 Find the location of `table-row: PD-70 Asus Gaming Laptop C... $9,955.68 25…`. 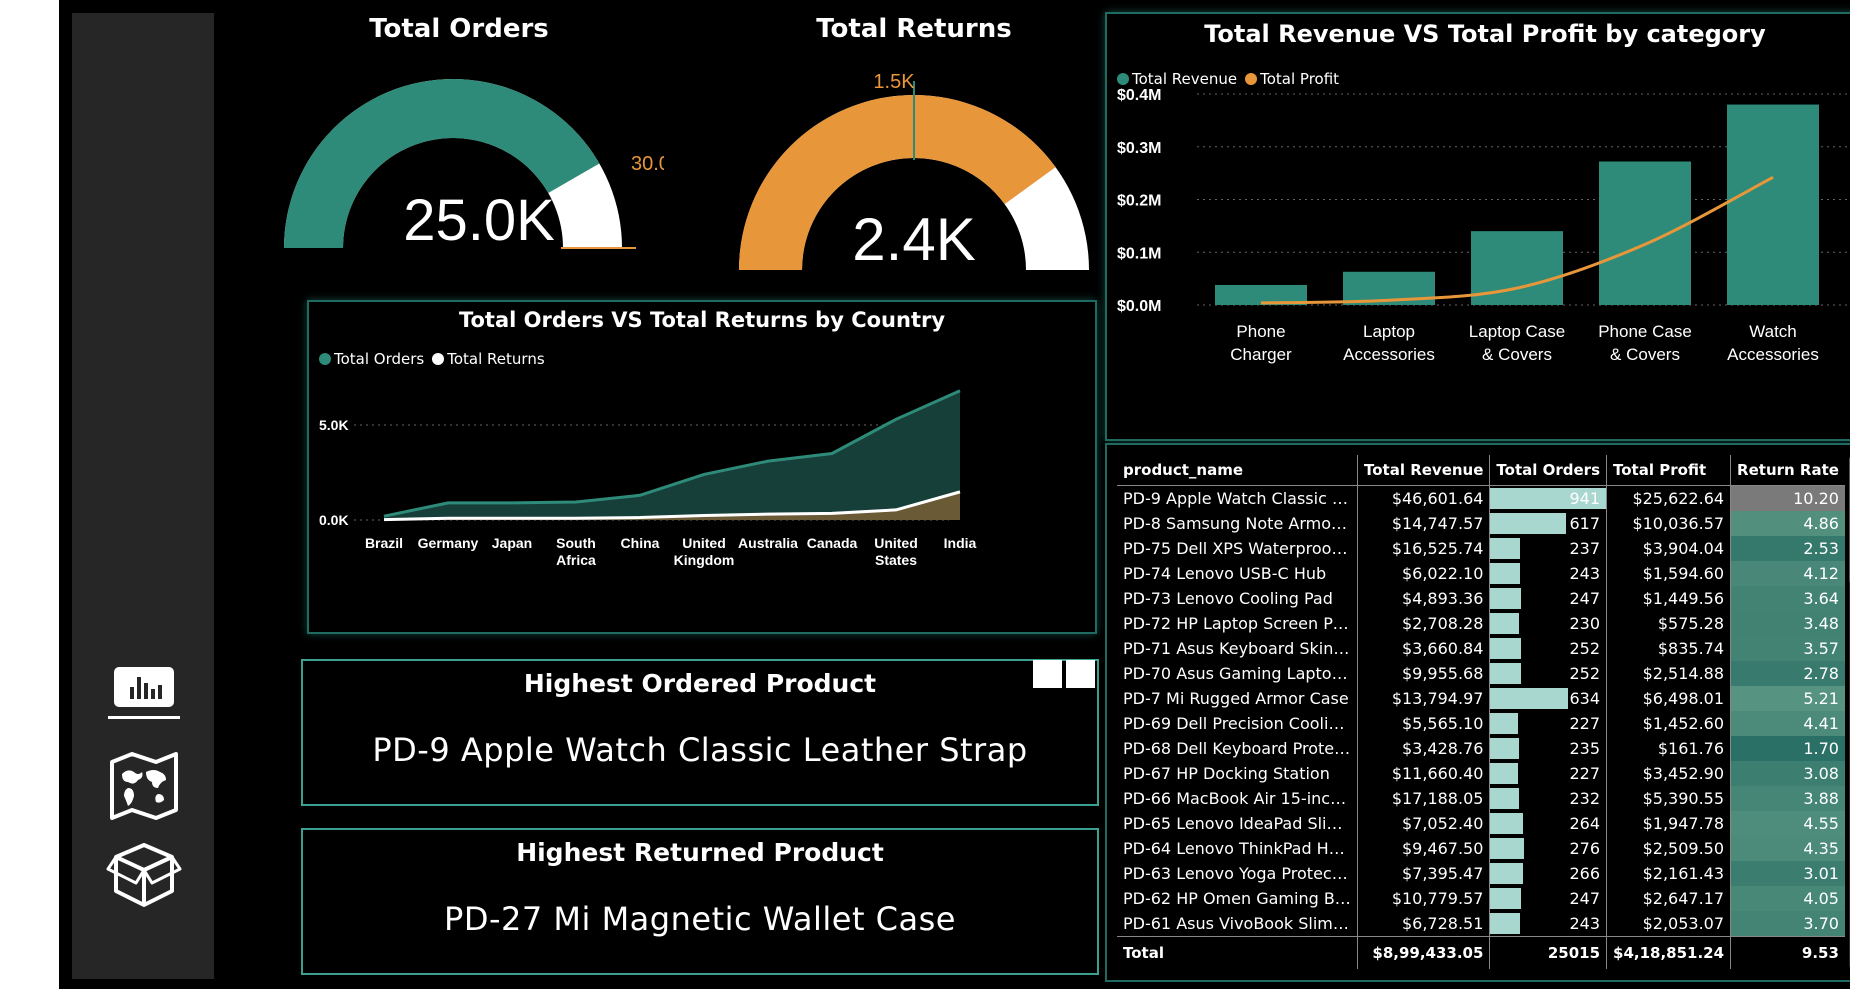

table-row: PD-70 Asus Gaming Laptop C... $9,955.68 25… is located at coordinates (1481, 673).